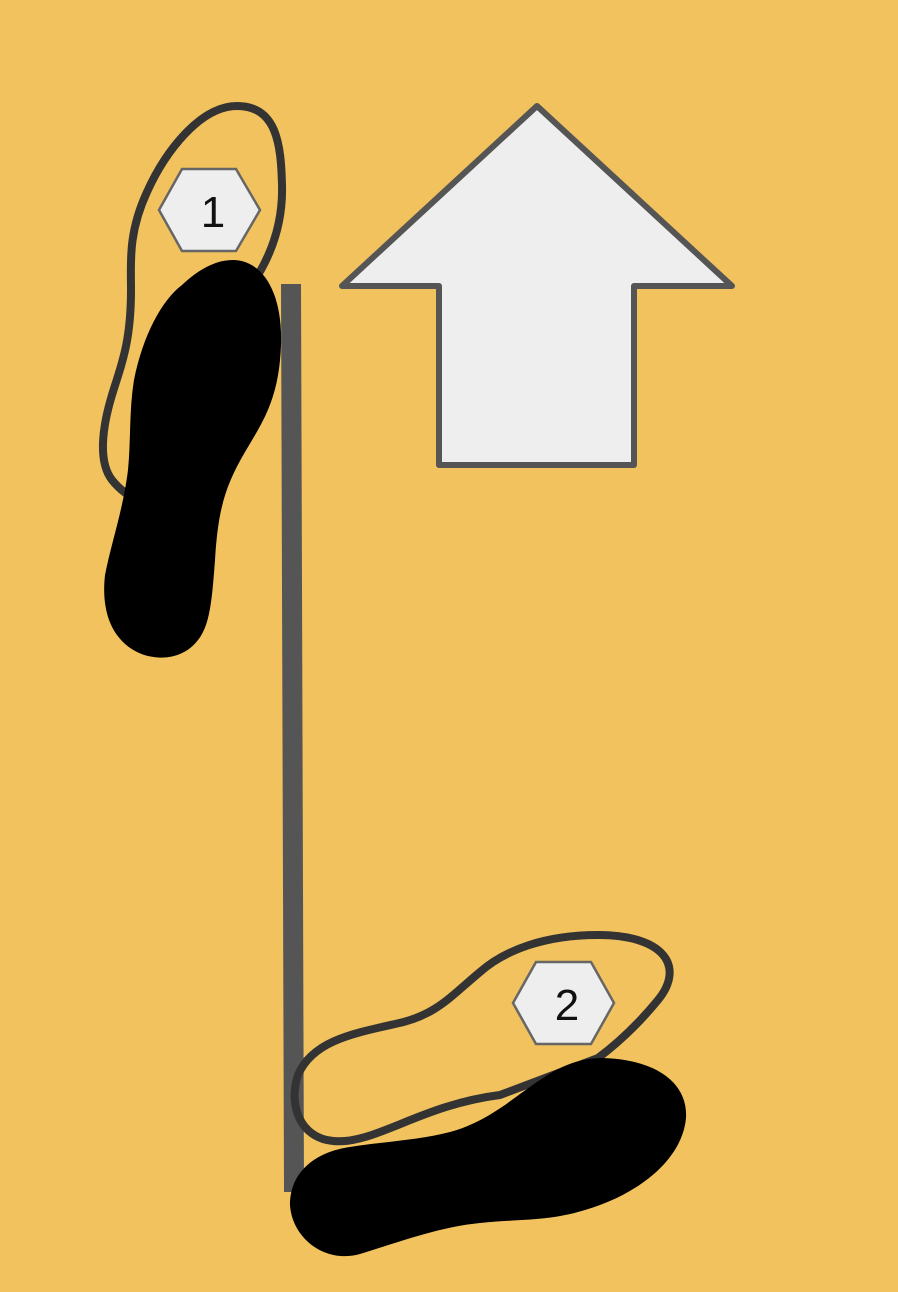 The width and height of the screenshot is (898, 1292). I want to click on step-2-hexagon, so click(563, 1003).